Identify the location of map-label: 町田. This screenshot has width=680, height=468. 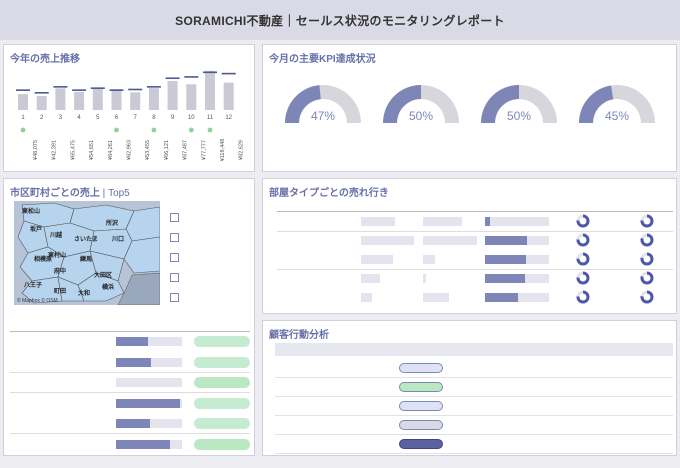
(60, 291).